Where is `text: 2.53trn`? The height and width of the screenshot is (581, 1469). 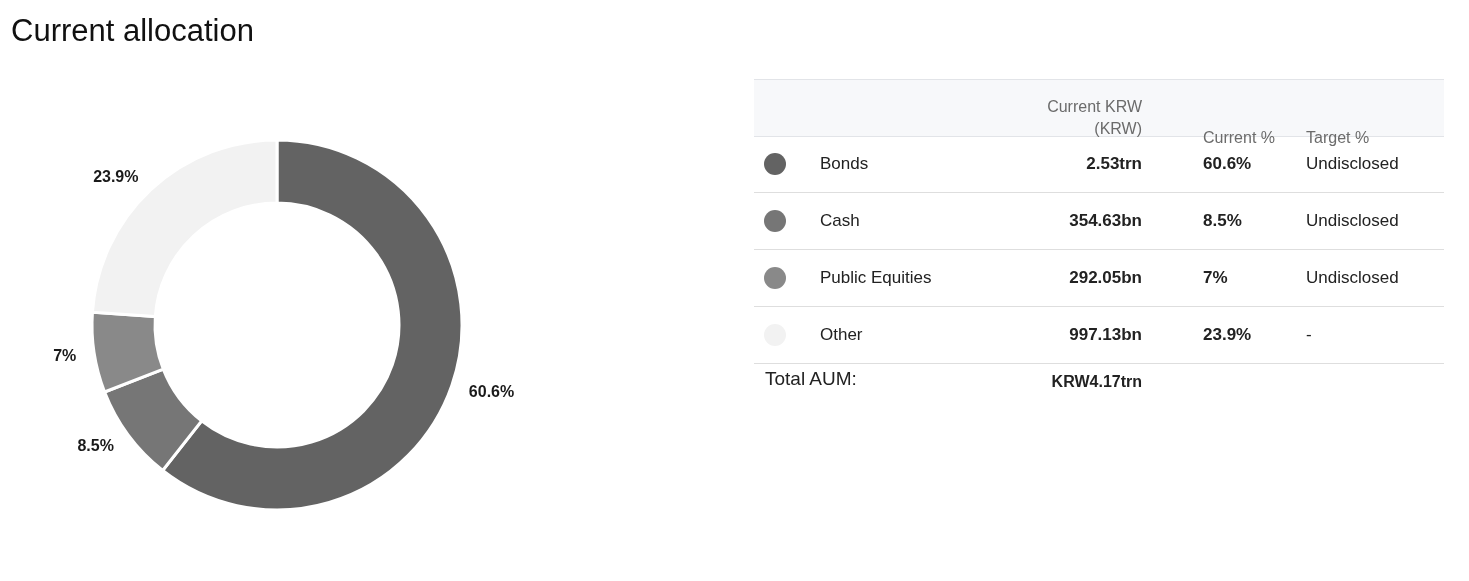
text: 2.53trn is located at coordinates (1114, 163).